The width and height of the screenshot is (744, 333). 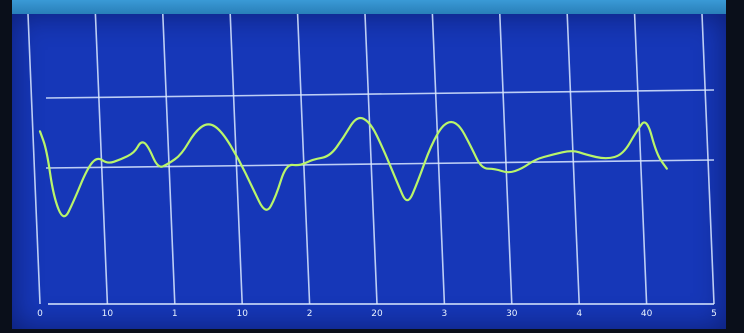 I want to click on x-tick-label: 5, so click(x=714, y=314).